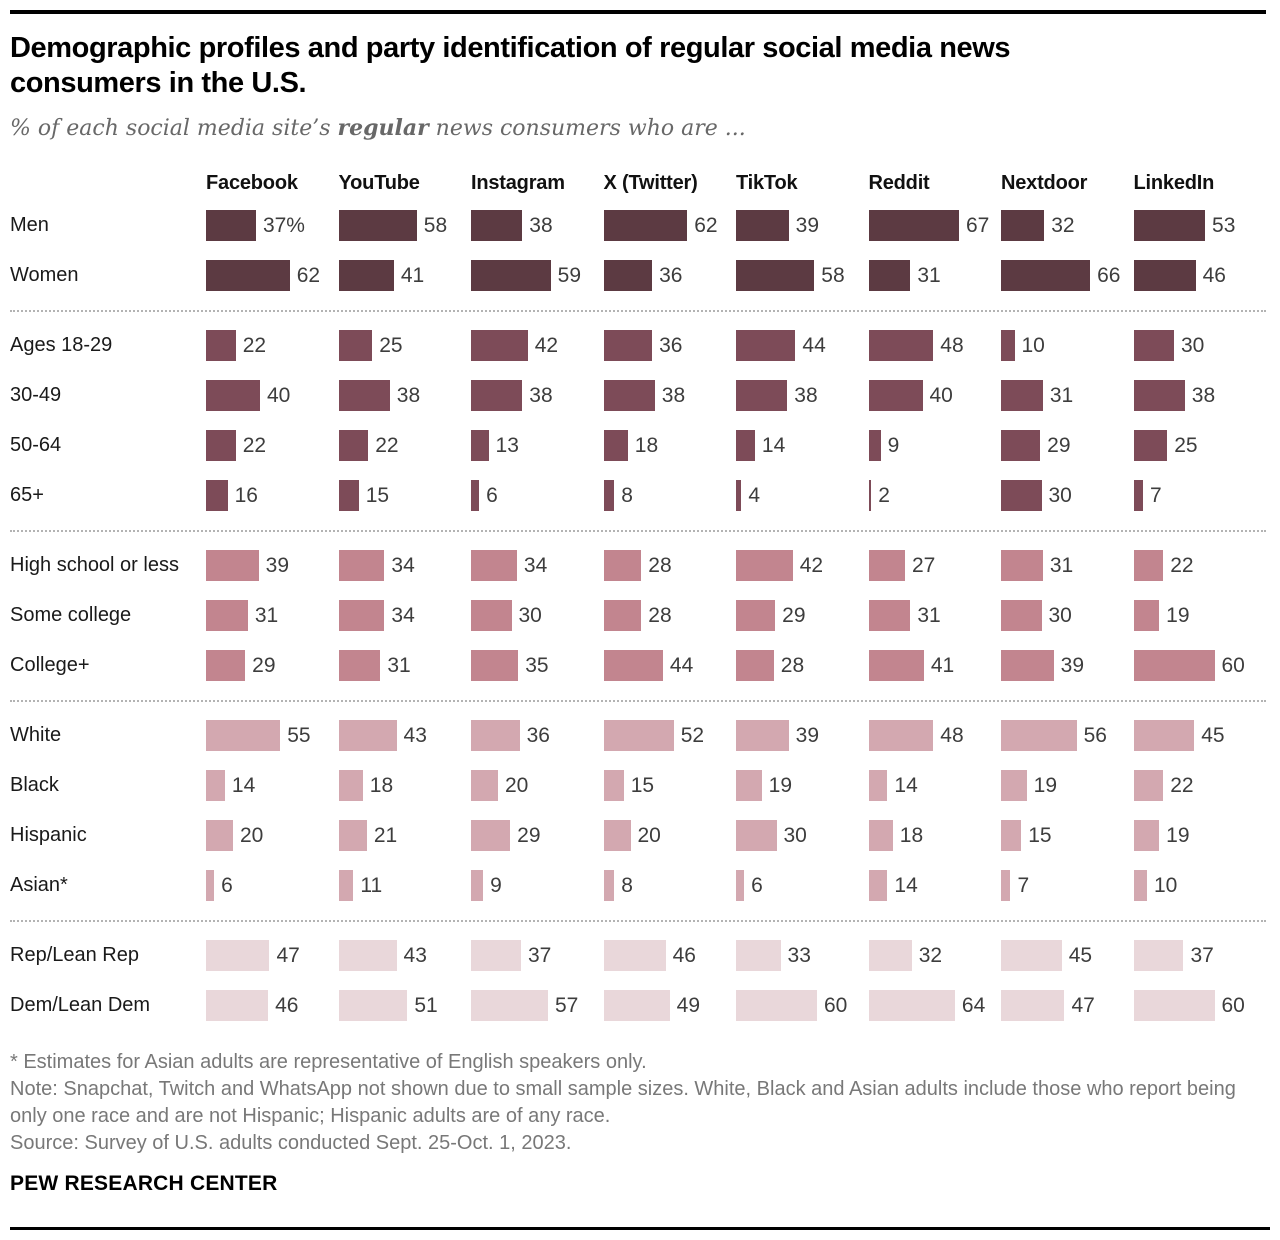  What do you see at coordinates (537, 665) in the screenshot?
I see `value-label: 35` at bounding box center [537, 665].